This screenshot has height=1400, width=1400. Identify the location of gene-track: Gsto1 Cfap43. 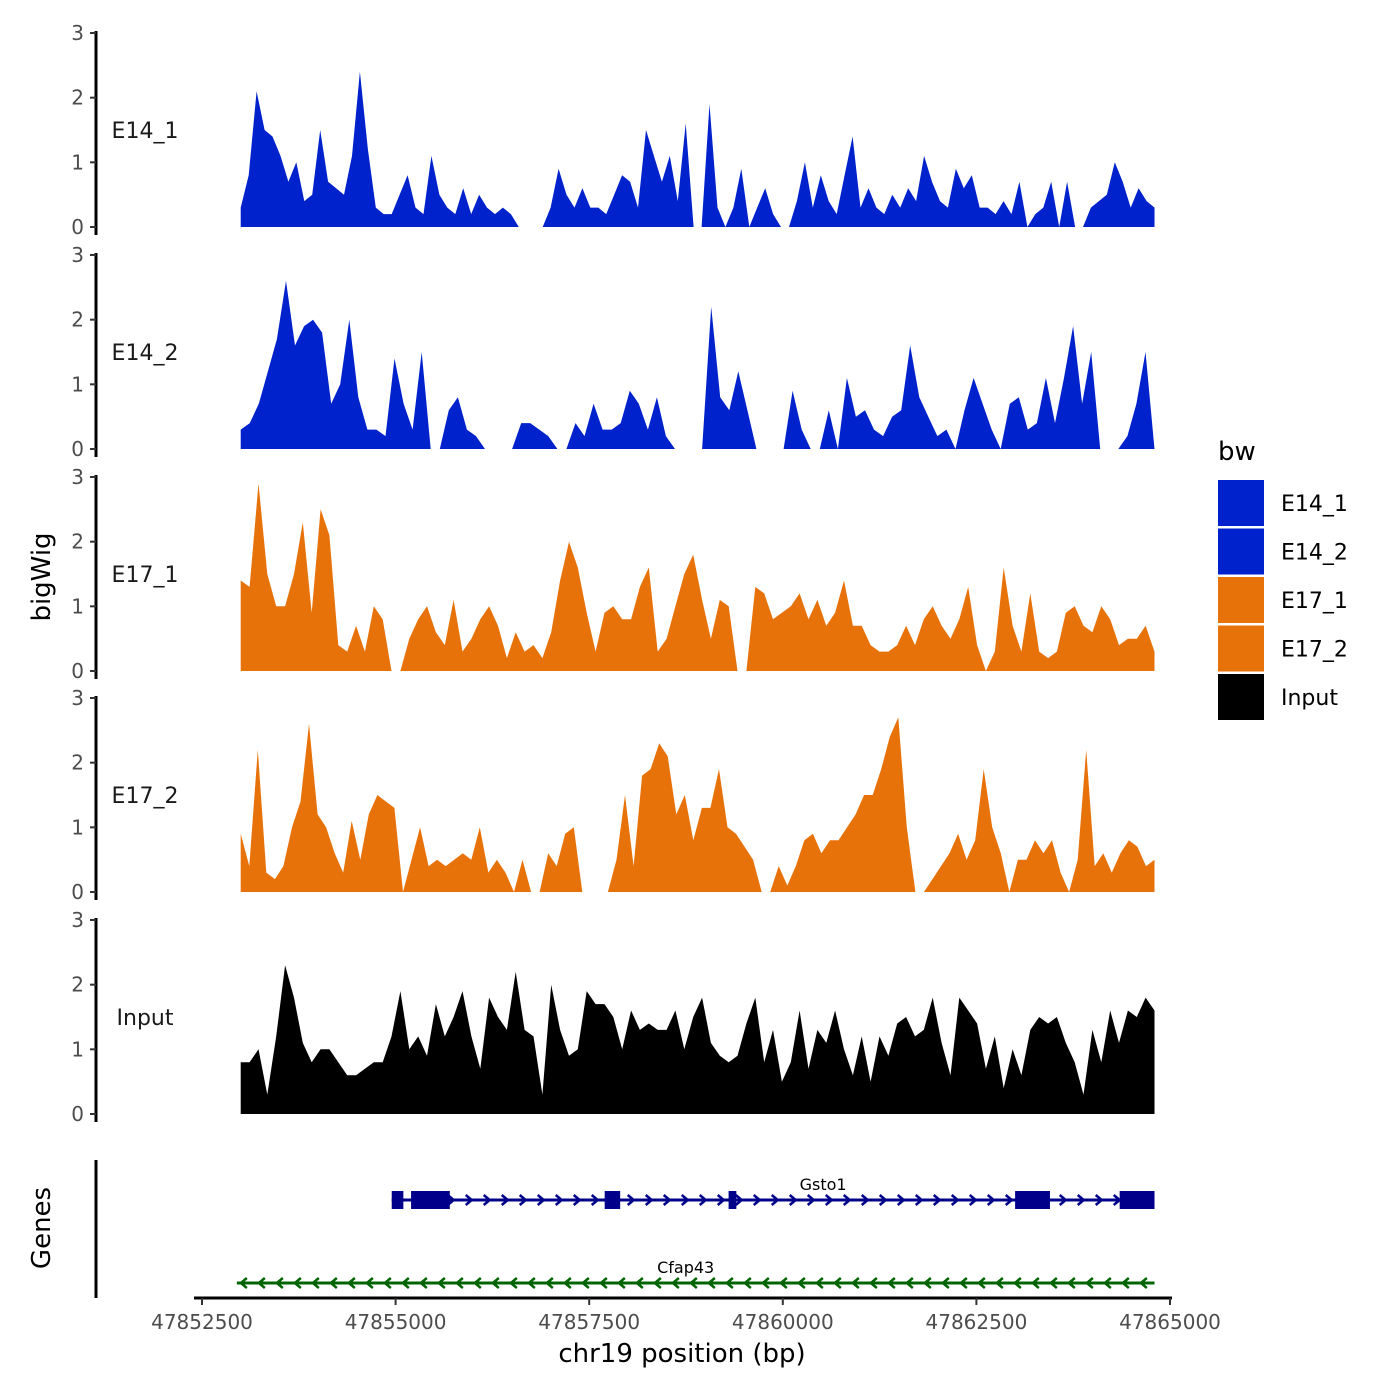
(624, 1229).